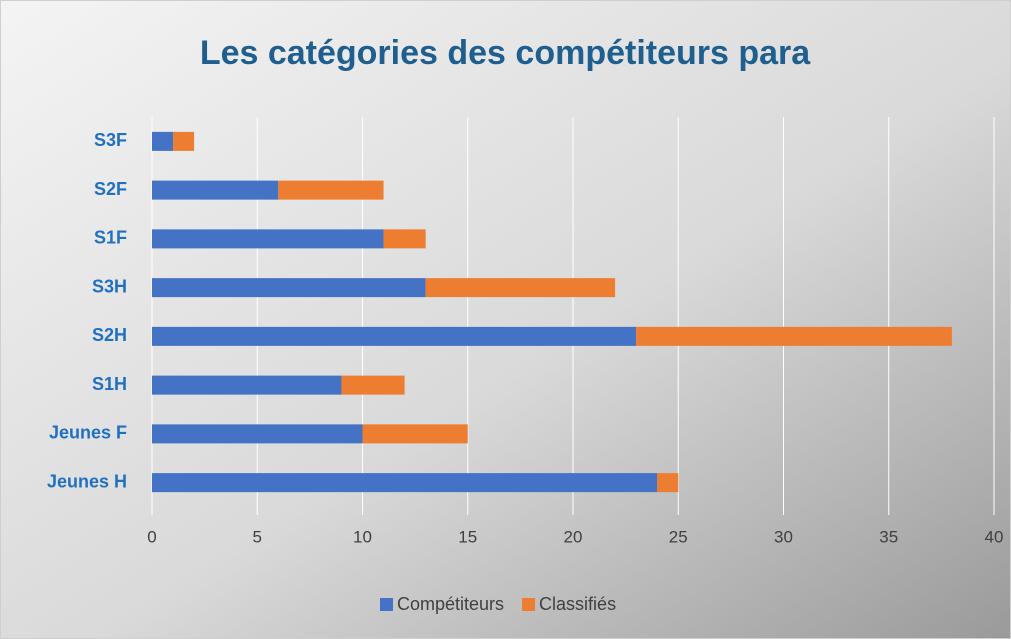 The image size is (1011, 639). What do you see at coordinates (450, 604) in the screenshot?
I see `legend-label: Compétiteurs` at bounding box center [450, 604].